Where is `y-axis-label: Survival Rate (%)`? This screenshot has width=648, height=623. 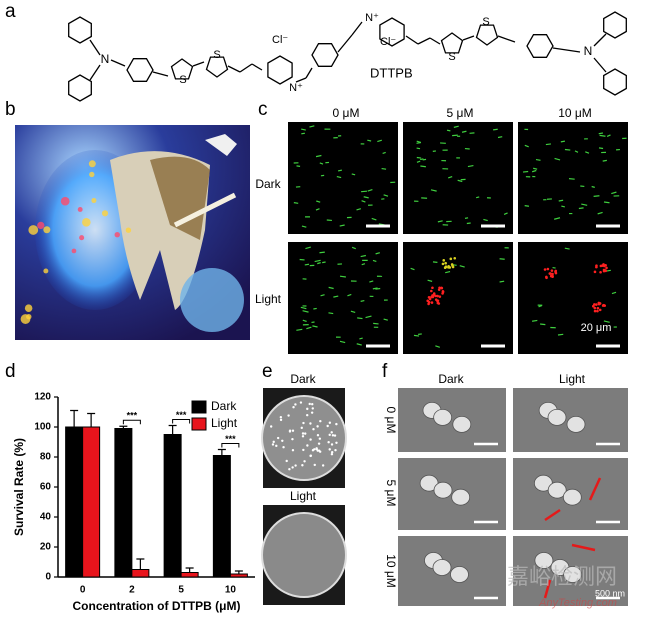
y-axis-label: Survival Rate (%) is located at coordinates (19, 487).